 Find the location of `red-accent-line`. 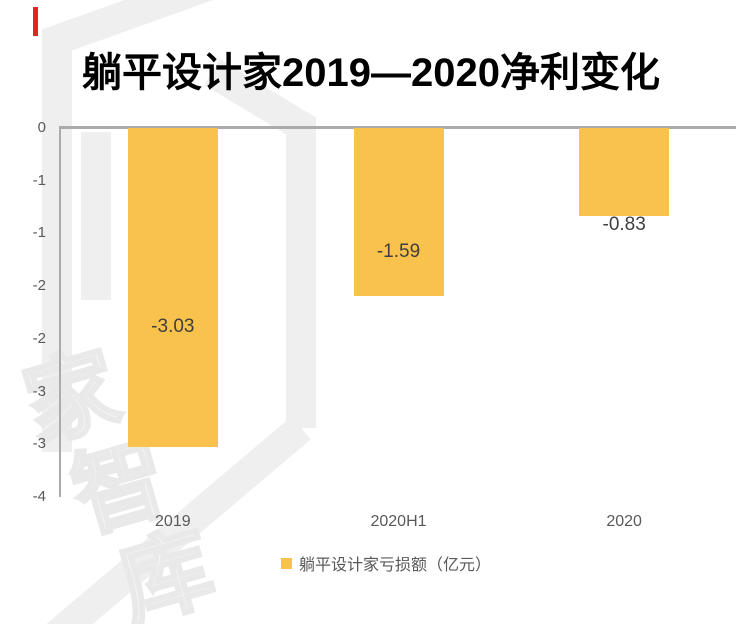

red-accent-line is located at coordinates (35, 21).